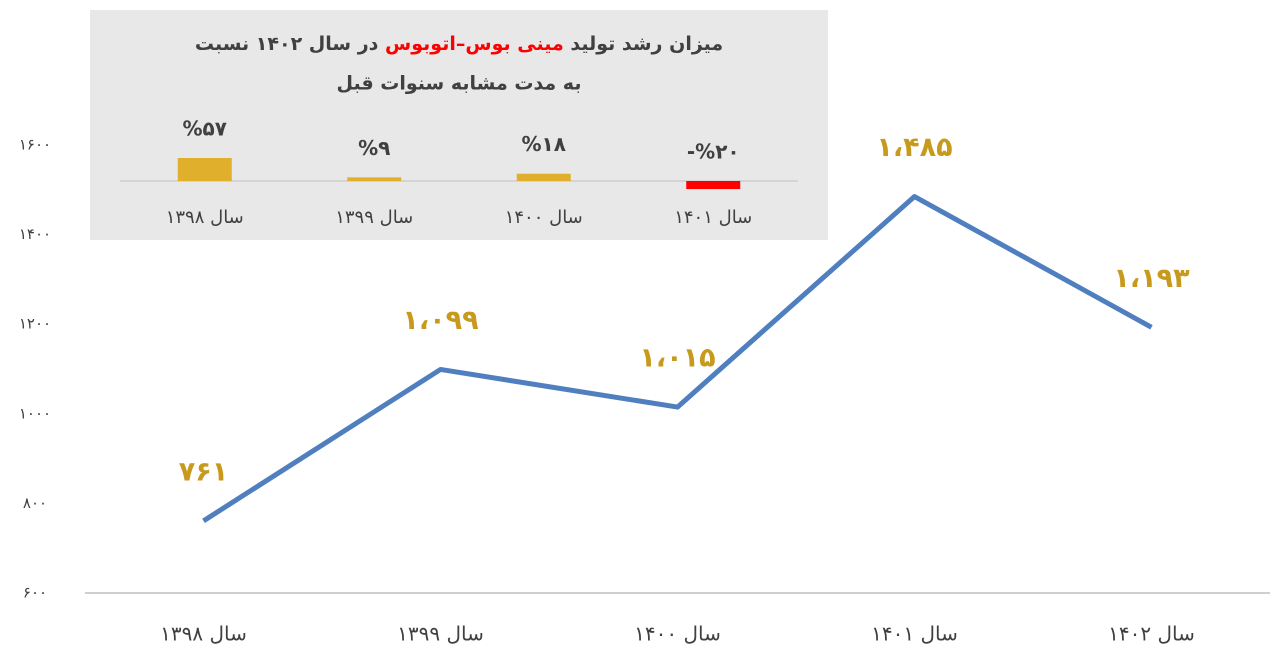 This screenshot has height=648, width=1271. What do you see at coordinates (914, 147) in the screenshot?
I see `data-label: ۱،۴۸۵` at bounding box center [914, 147].